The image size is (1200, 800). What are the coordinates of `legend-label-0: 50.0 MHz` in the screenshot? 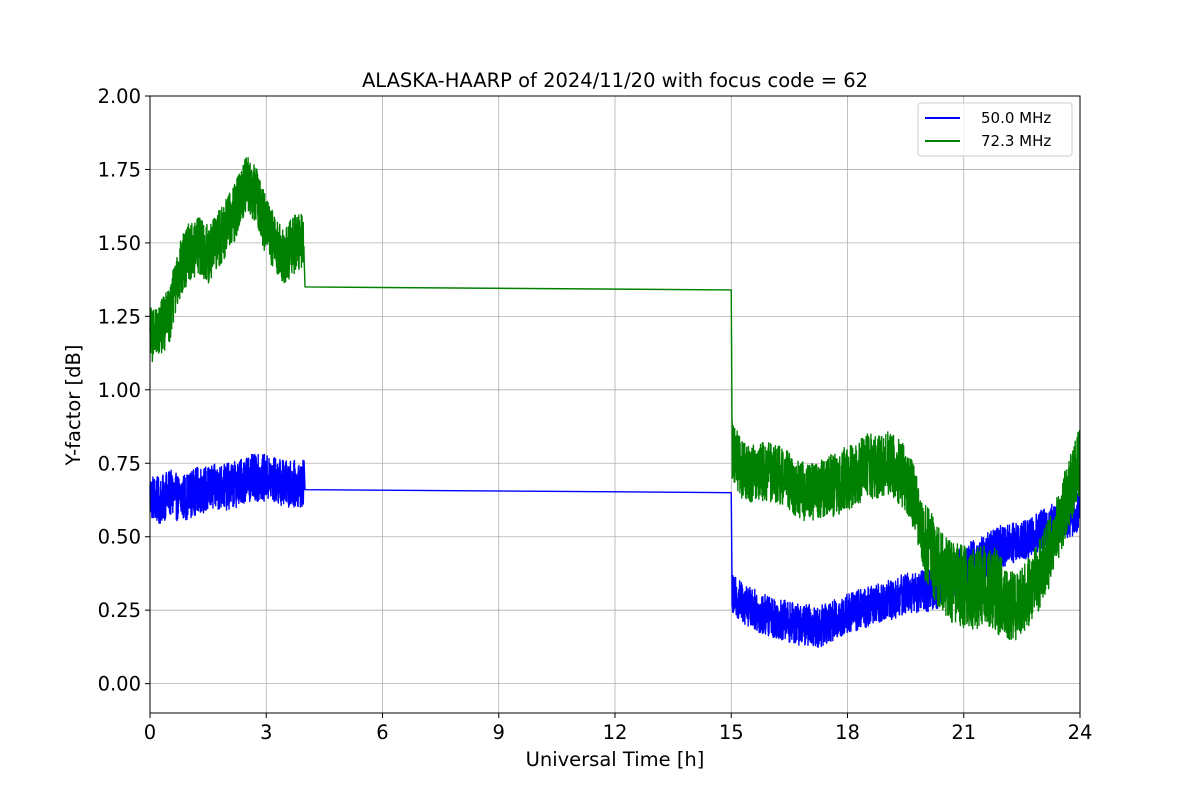 It's located at (1016, 118).